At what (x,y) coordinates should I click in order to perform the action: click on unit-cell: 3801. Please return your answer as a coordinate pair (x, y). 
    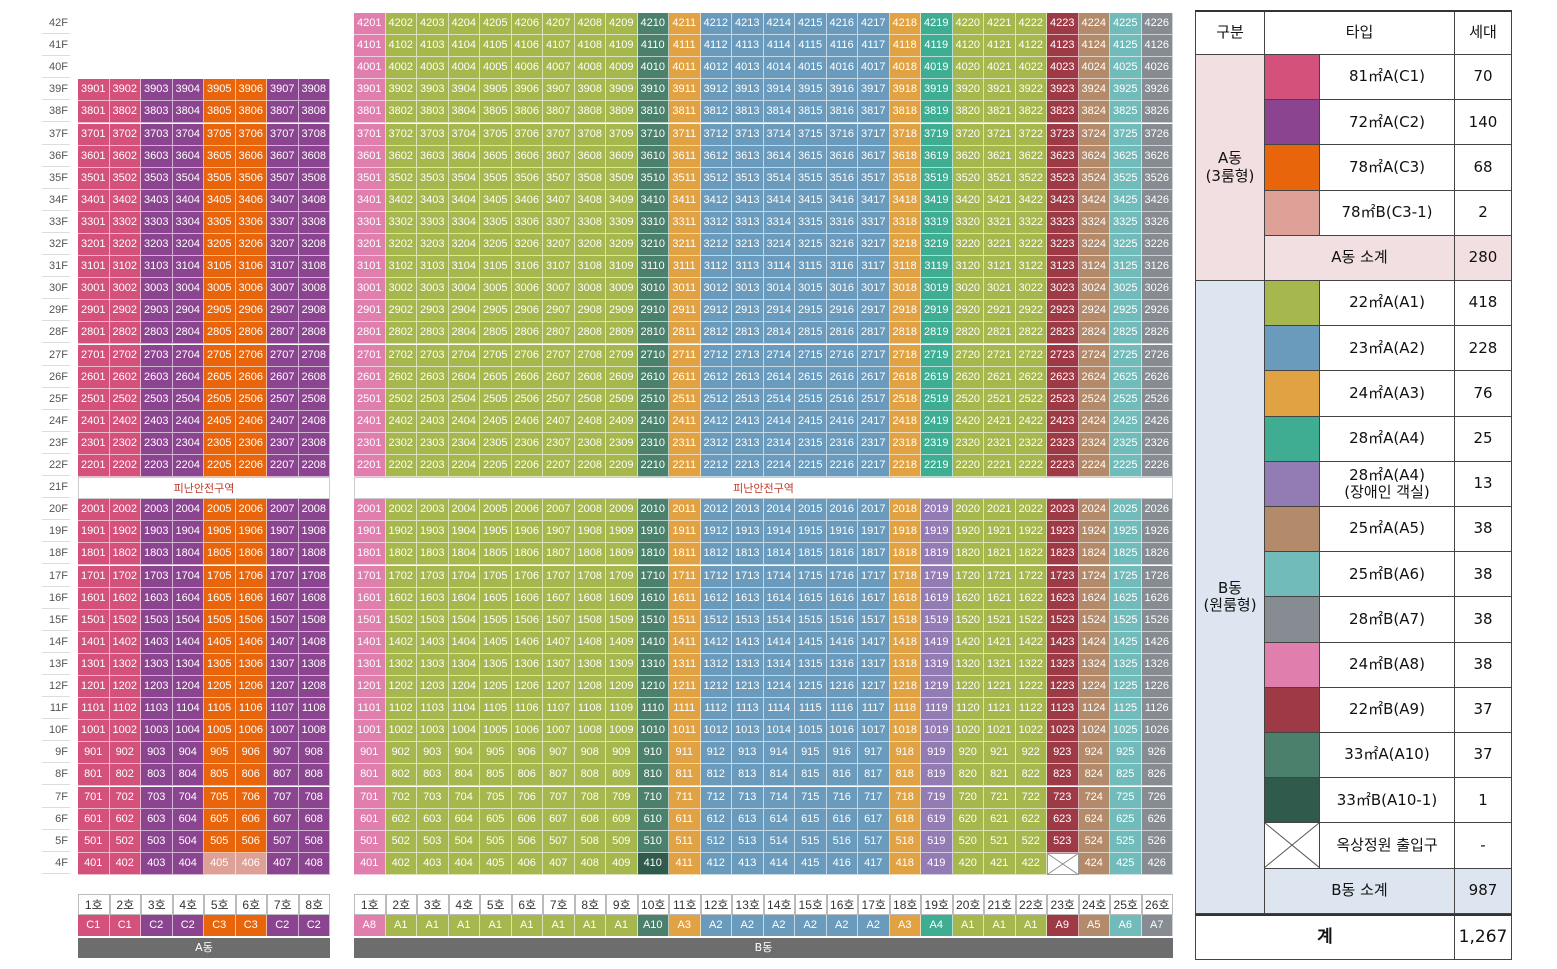
    Looking at the image, I should click on (370, 112).